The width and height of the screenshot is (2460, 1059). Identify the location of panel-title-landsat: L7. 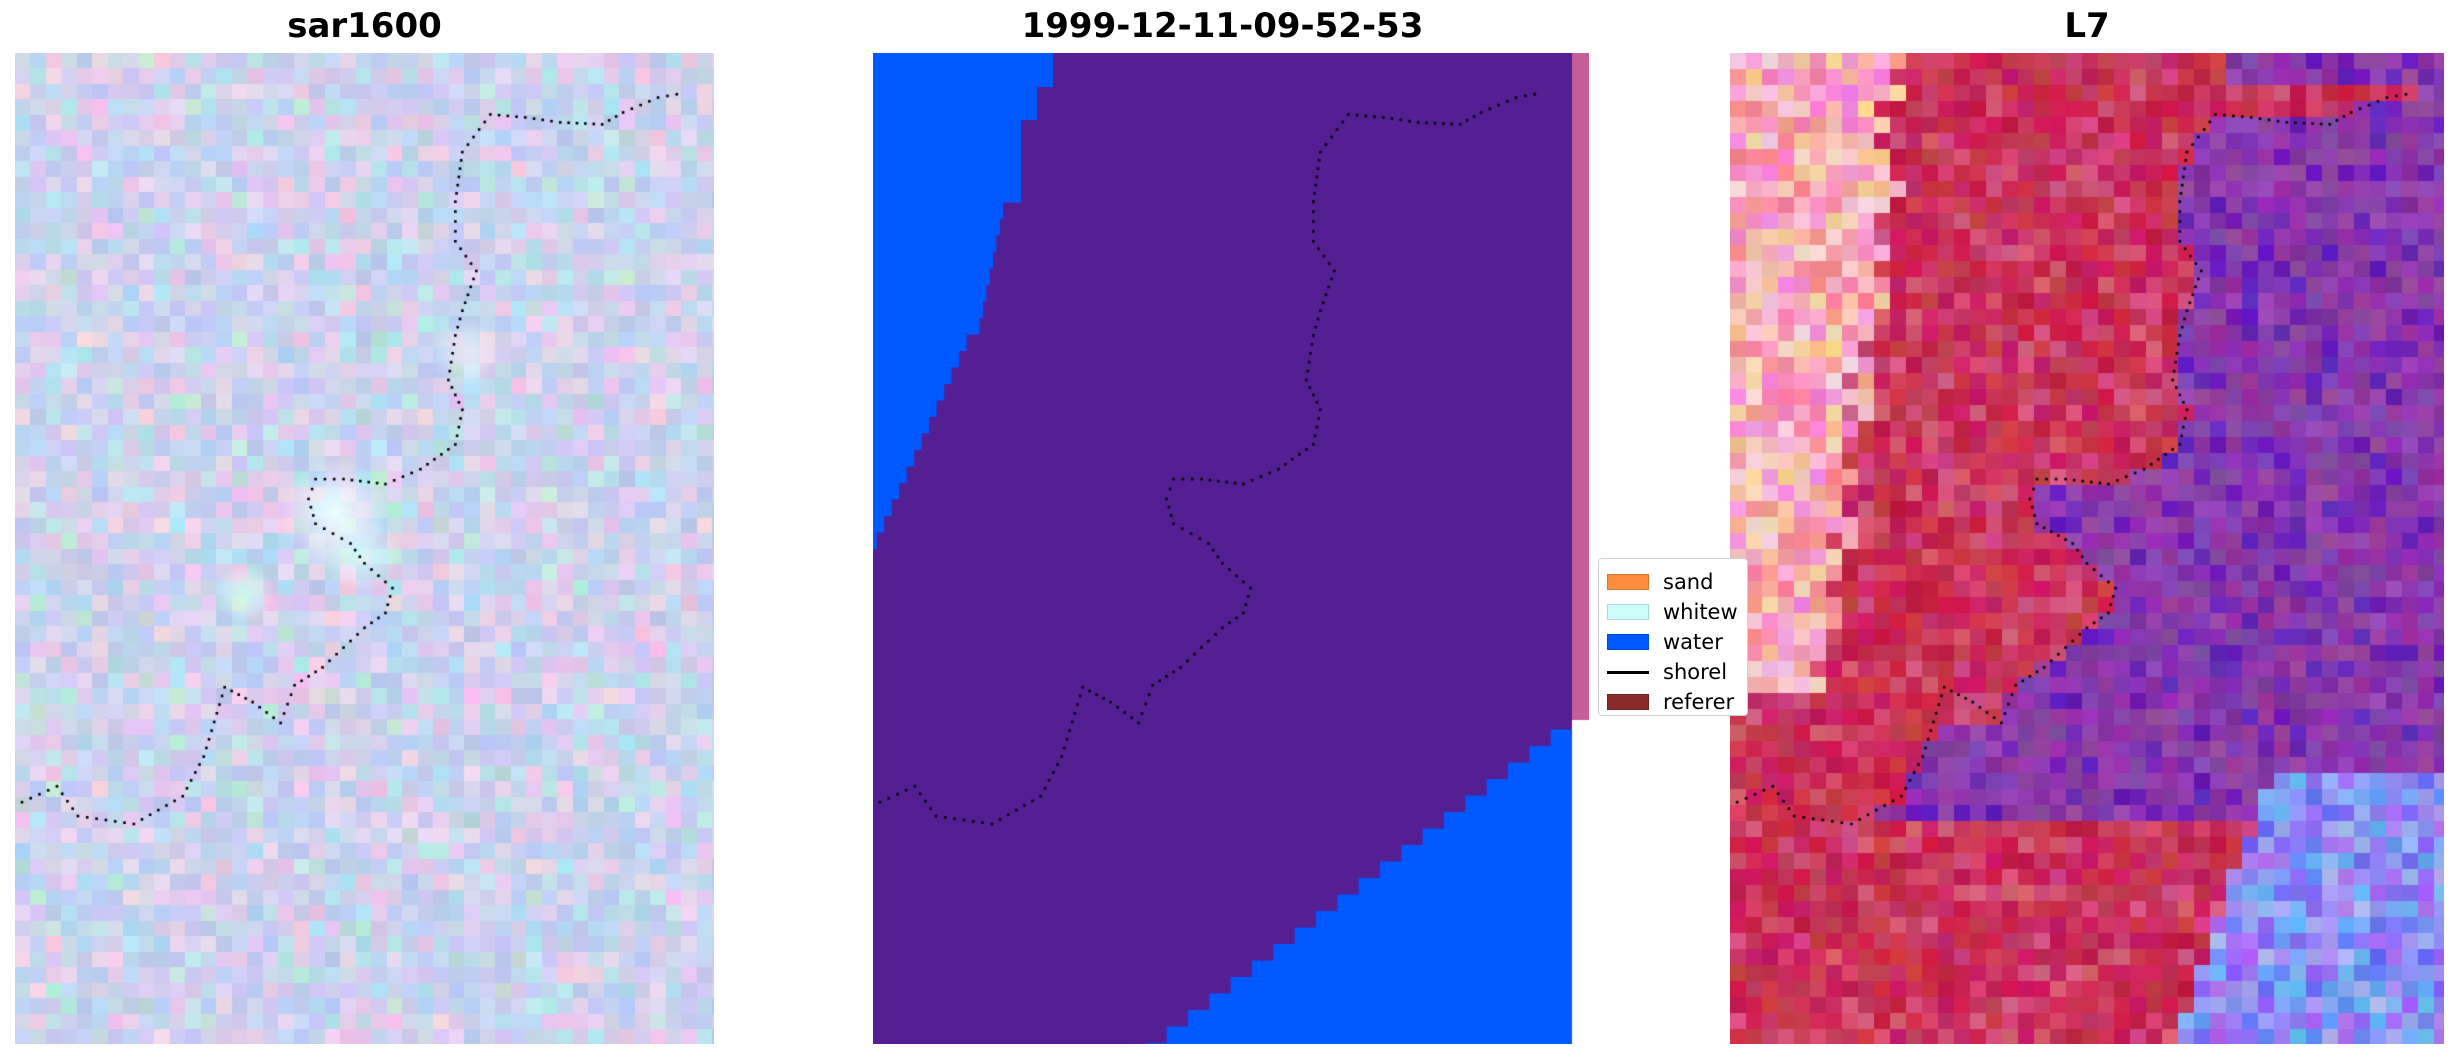
(2087, 26).